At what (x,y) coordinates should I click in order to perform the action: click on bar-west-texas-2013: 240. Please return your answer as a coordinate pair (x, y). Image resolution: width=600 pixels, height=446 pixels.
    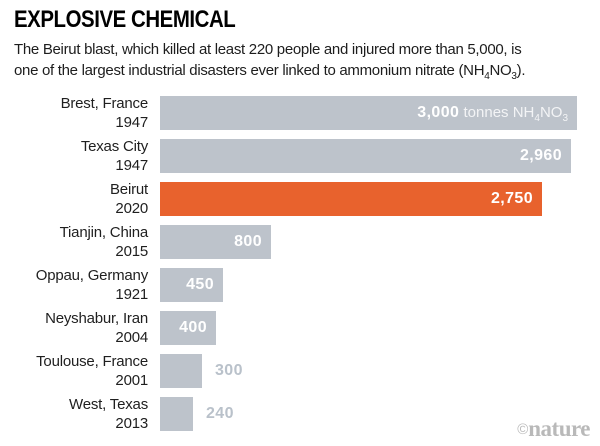
    Looking at the image, I should click on (197, 414).